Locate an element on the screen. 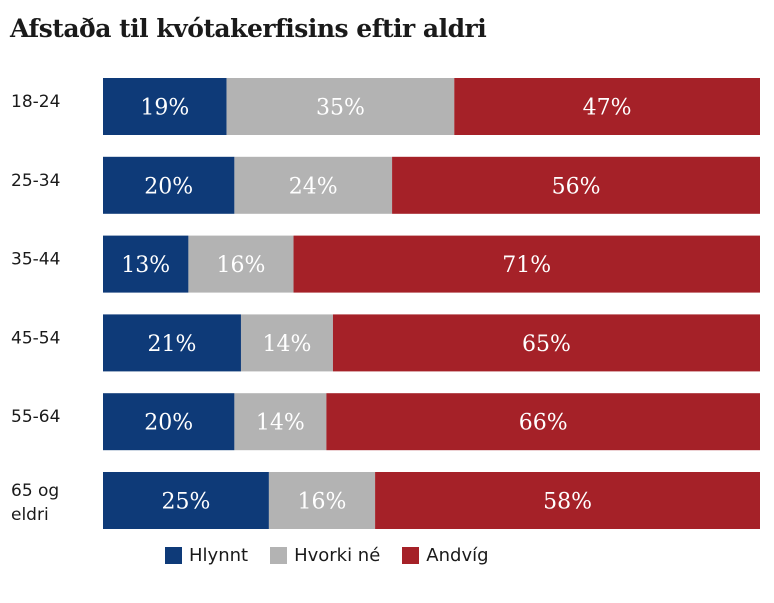 The image size is (774, 603). value-label-hlynnt-5: 25% is located at coordinates (186, 502).